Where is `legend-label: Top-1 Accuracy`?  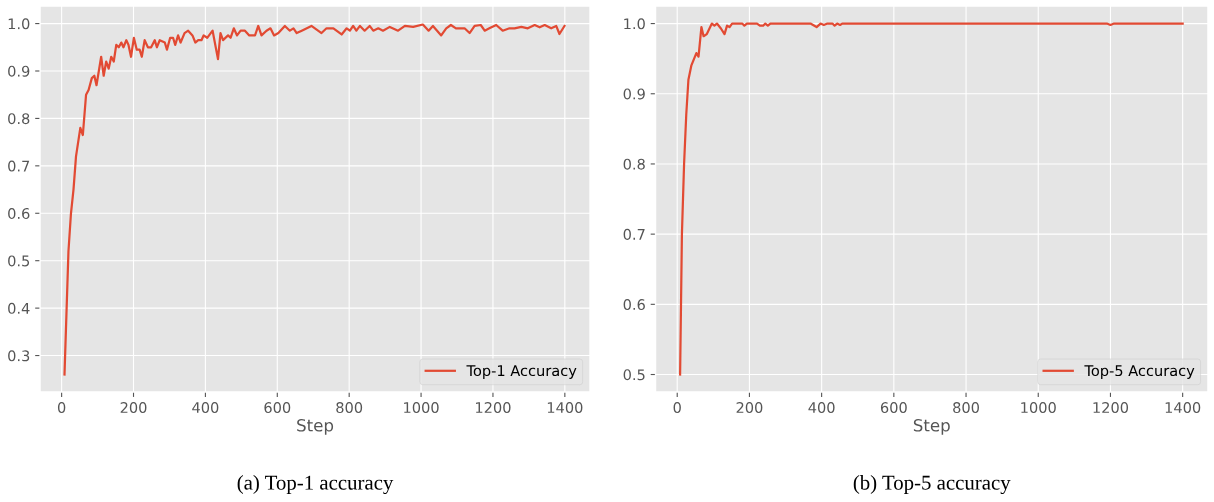
legend-label: Top-1 Accuracy is located at coordinates (521, 372).